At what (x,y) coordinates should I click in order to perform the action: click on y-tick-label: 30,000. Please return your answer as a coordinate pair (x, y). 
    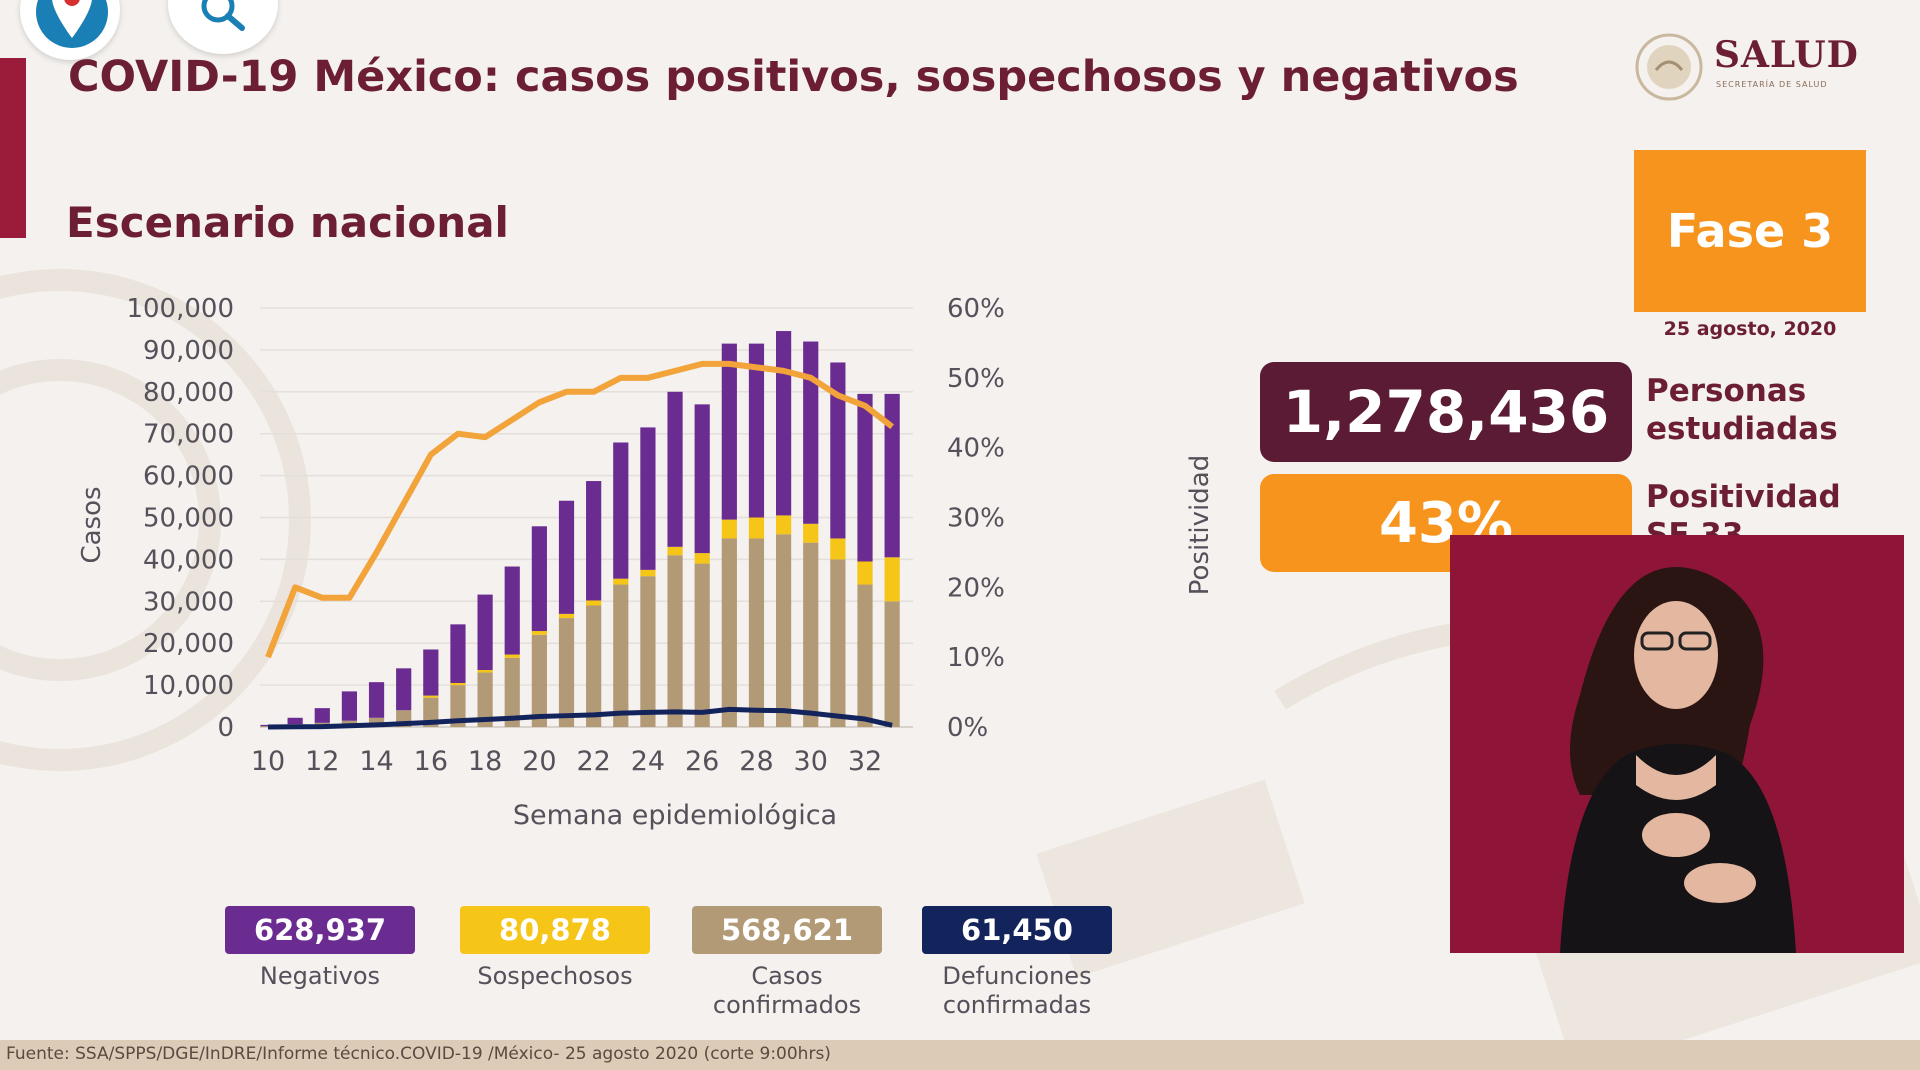
    Looking at the image, I should click on (188, 602).